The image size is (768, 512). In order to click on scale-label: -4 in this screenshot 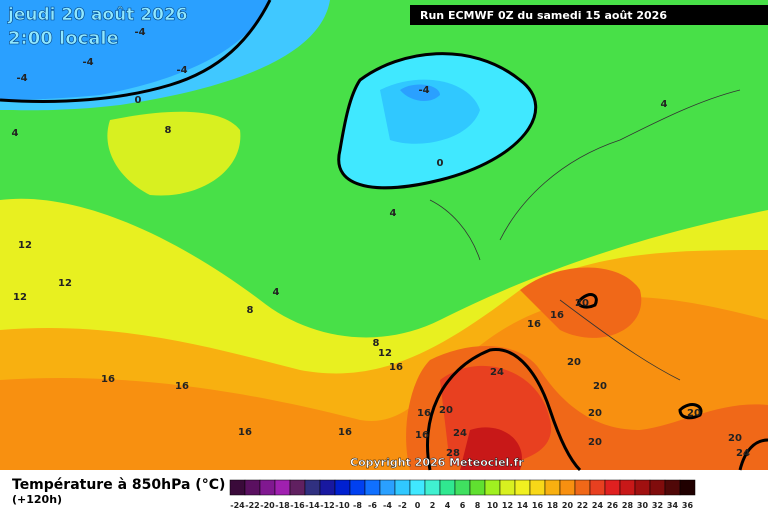, I will do `click(387, 505)`.